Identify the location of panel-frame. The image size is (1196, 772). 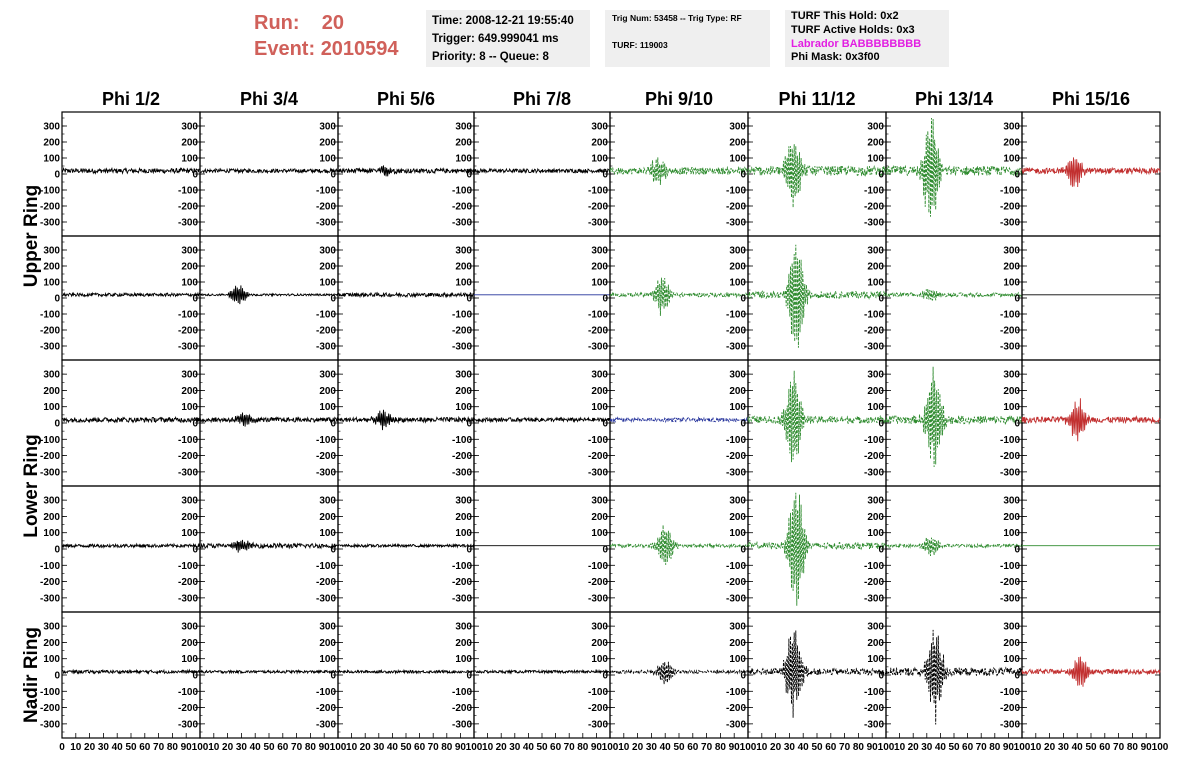
(1091, 423).